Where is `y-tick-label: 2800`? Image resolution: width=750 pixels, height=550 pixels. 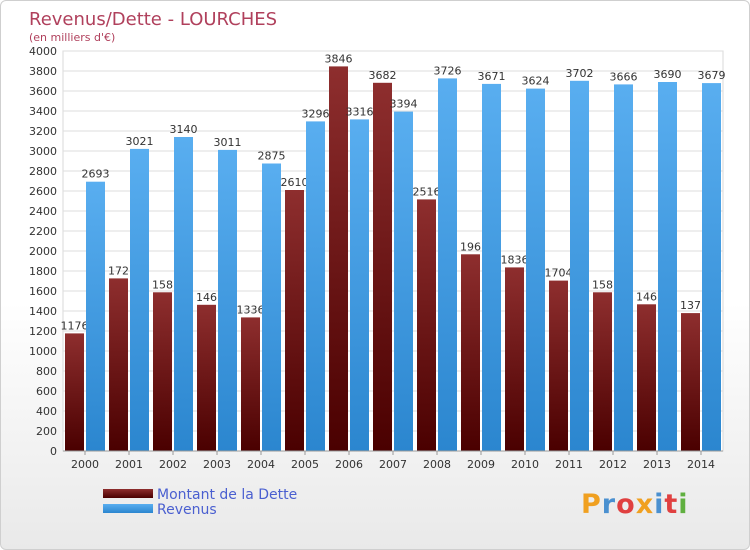 y-tick-label: 2800 is located at coordinates (43, 171).